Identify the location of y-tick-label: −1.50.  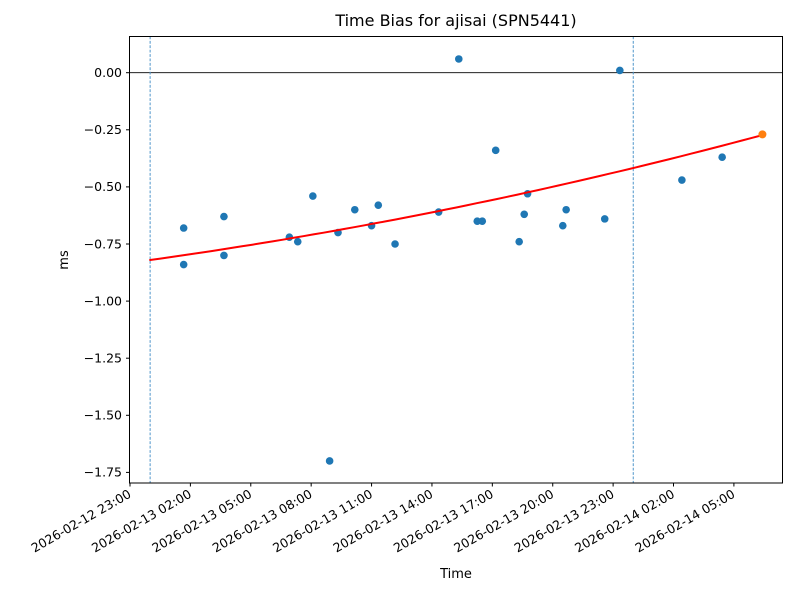
(103, 415).